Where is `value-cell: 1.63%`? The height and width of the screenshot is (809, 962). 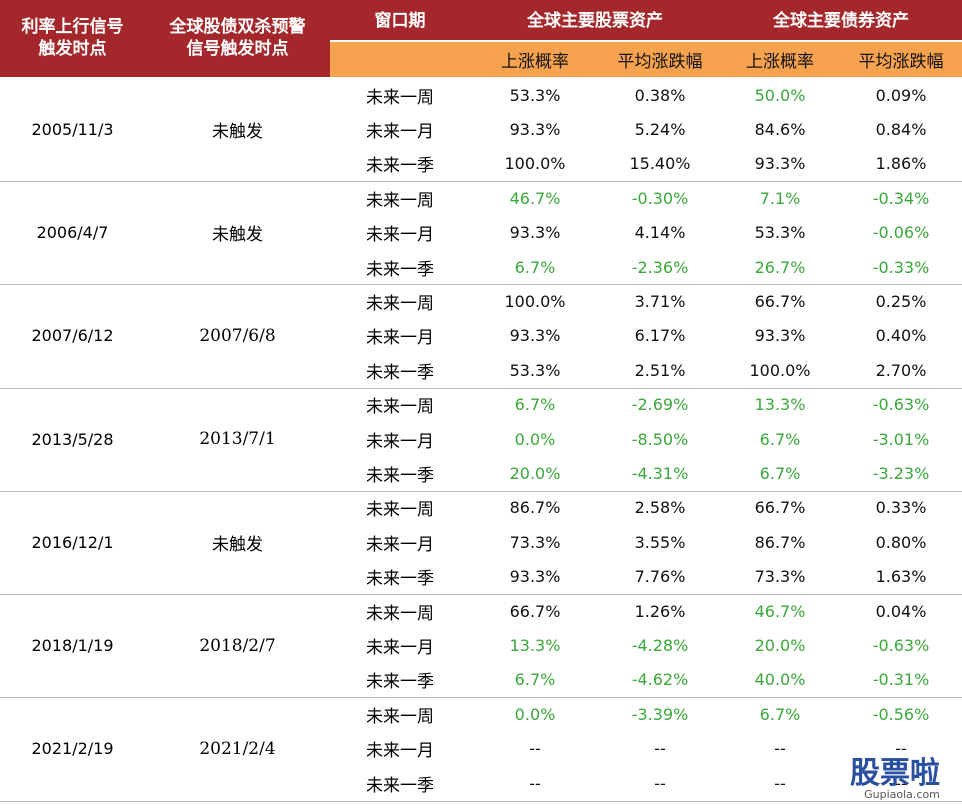 value-cell: 1.63% is located at coordinates (901, 577).